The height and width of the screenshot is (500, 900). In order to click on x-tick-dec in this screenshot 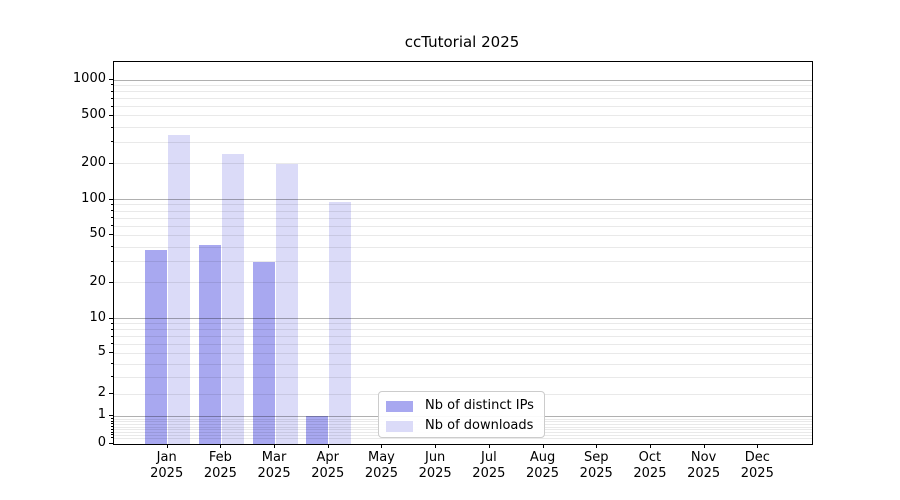, I will do `click(758, 446)`.